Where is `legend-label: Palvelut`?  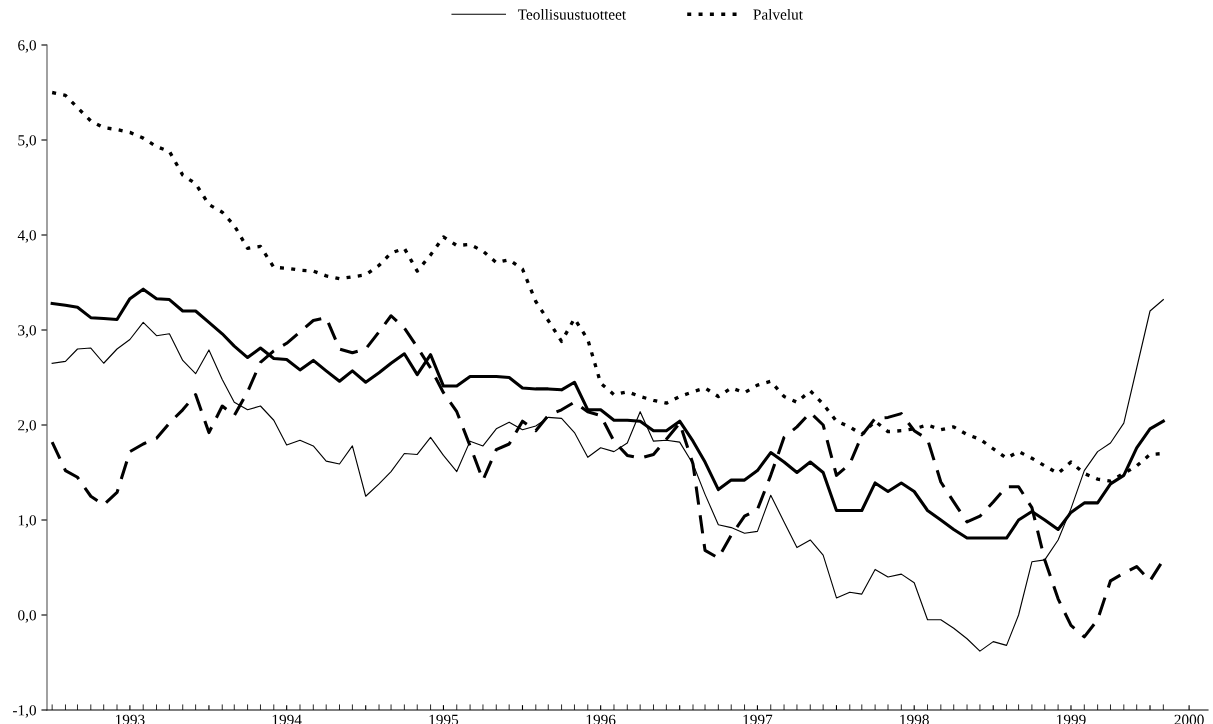 legend-label: Palvelut is located at coordinates (778, 14).